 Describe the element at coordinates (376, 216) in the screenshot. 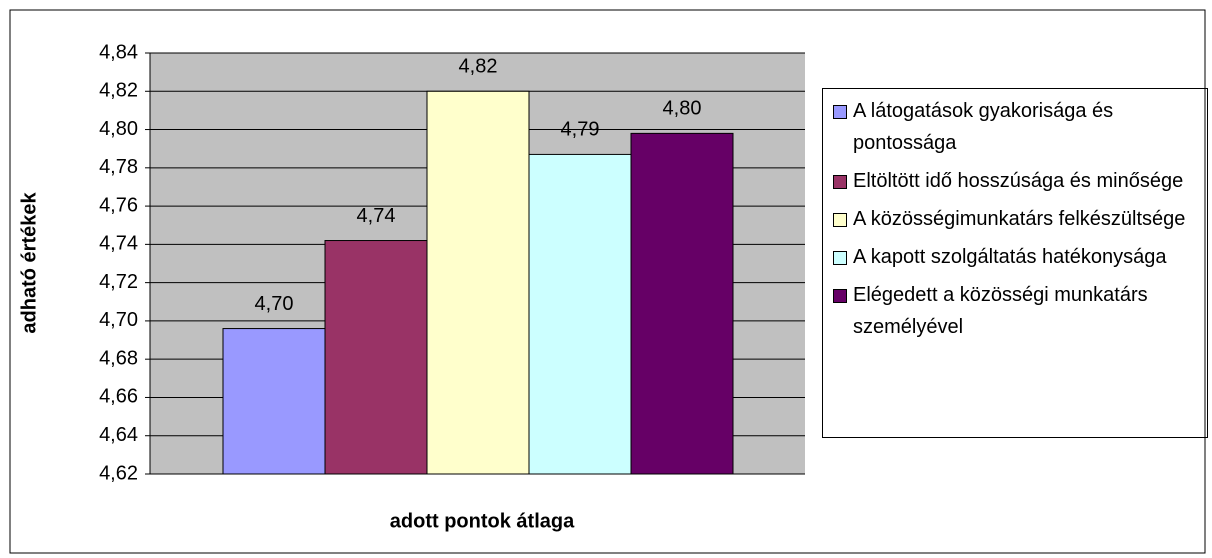

I see `value-label: 4,74` at that location.